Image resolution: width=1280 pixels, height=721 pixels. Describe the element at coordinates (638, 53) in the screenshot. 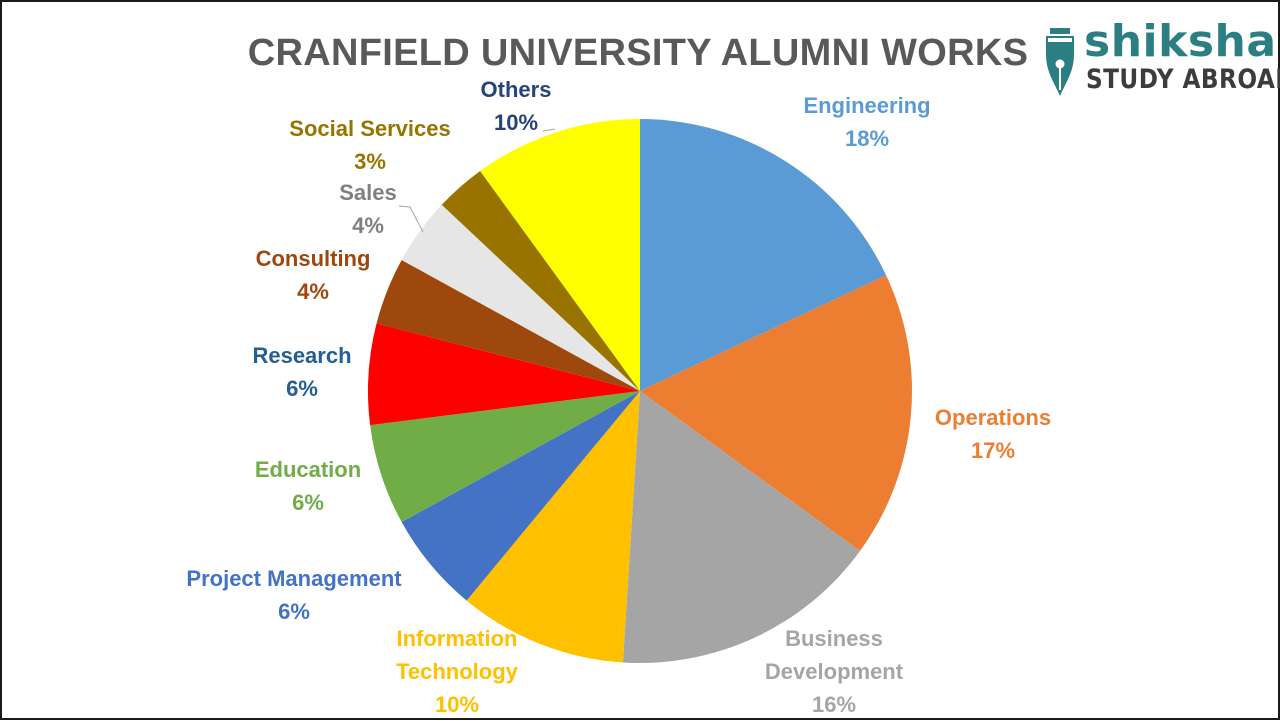

I see `chart-title: CRANFIELD UNIVERSITY ALUMNI WORKS` at that location.